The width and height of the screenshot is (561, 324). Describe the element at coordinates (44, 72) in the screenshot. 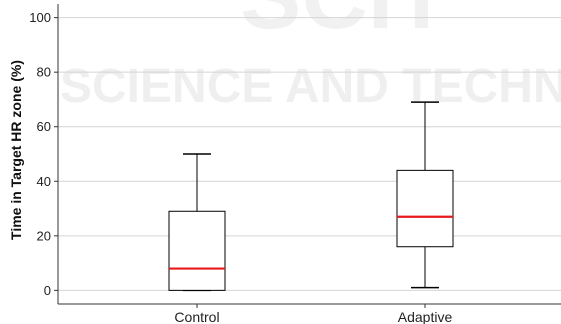

I see `y-tick-label: 80` at that location.